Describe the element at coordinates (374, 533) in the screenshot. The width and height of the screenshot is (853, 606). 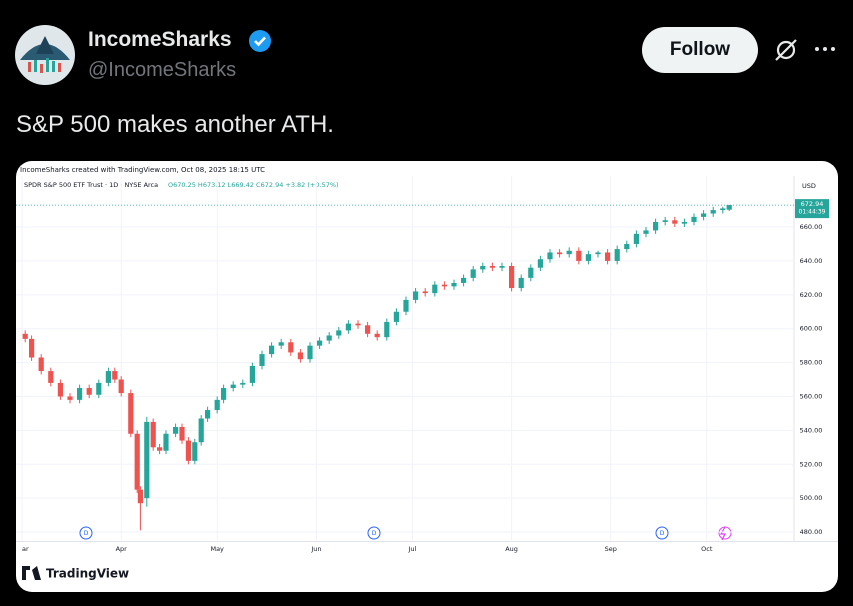
I see `event-label: D` at that location.